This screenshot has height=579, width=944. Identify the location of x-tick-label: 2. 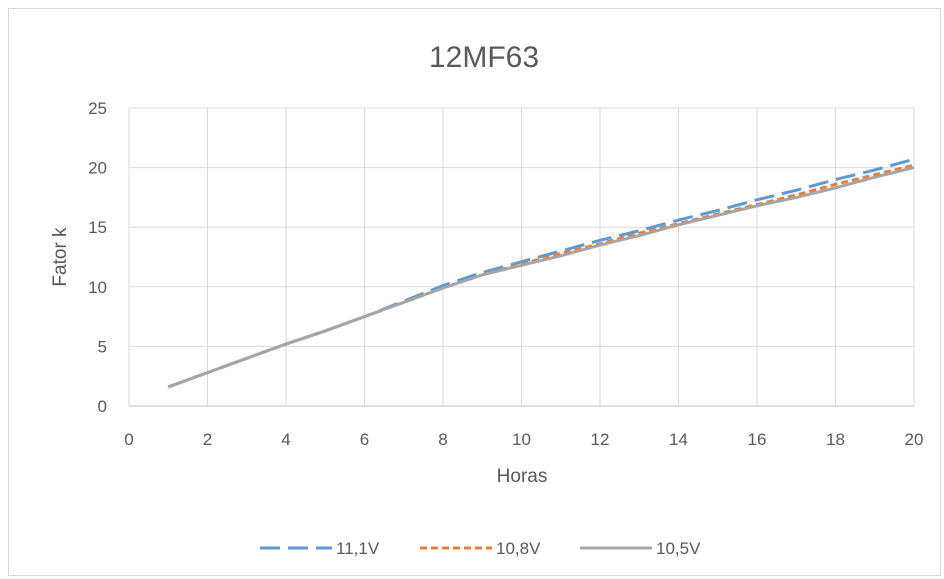
(207, 439).